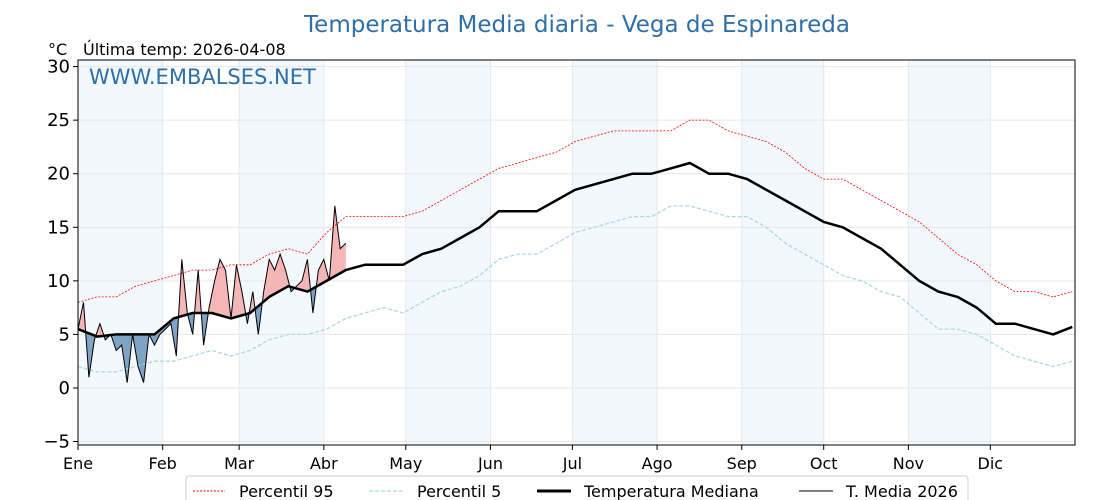 This screenshot has height=500, width=1120. I want to click on x-tick-label-jul: Jul, so click(572, 463).